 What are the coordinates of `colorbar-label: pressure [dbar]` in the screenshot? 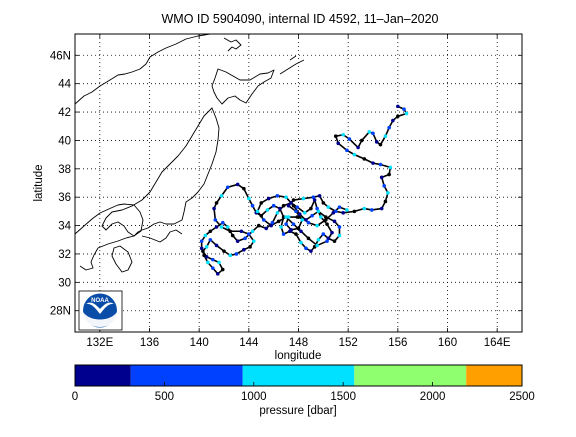 It's located at (297, 411).